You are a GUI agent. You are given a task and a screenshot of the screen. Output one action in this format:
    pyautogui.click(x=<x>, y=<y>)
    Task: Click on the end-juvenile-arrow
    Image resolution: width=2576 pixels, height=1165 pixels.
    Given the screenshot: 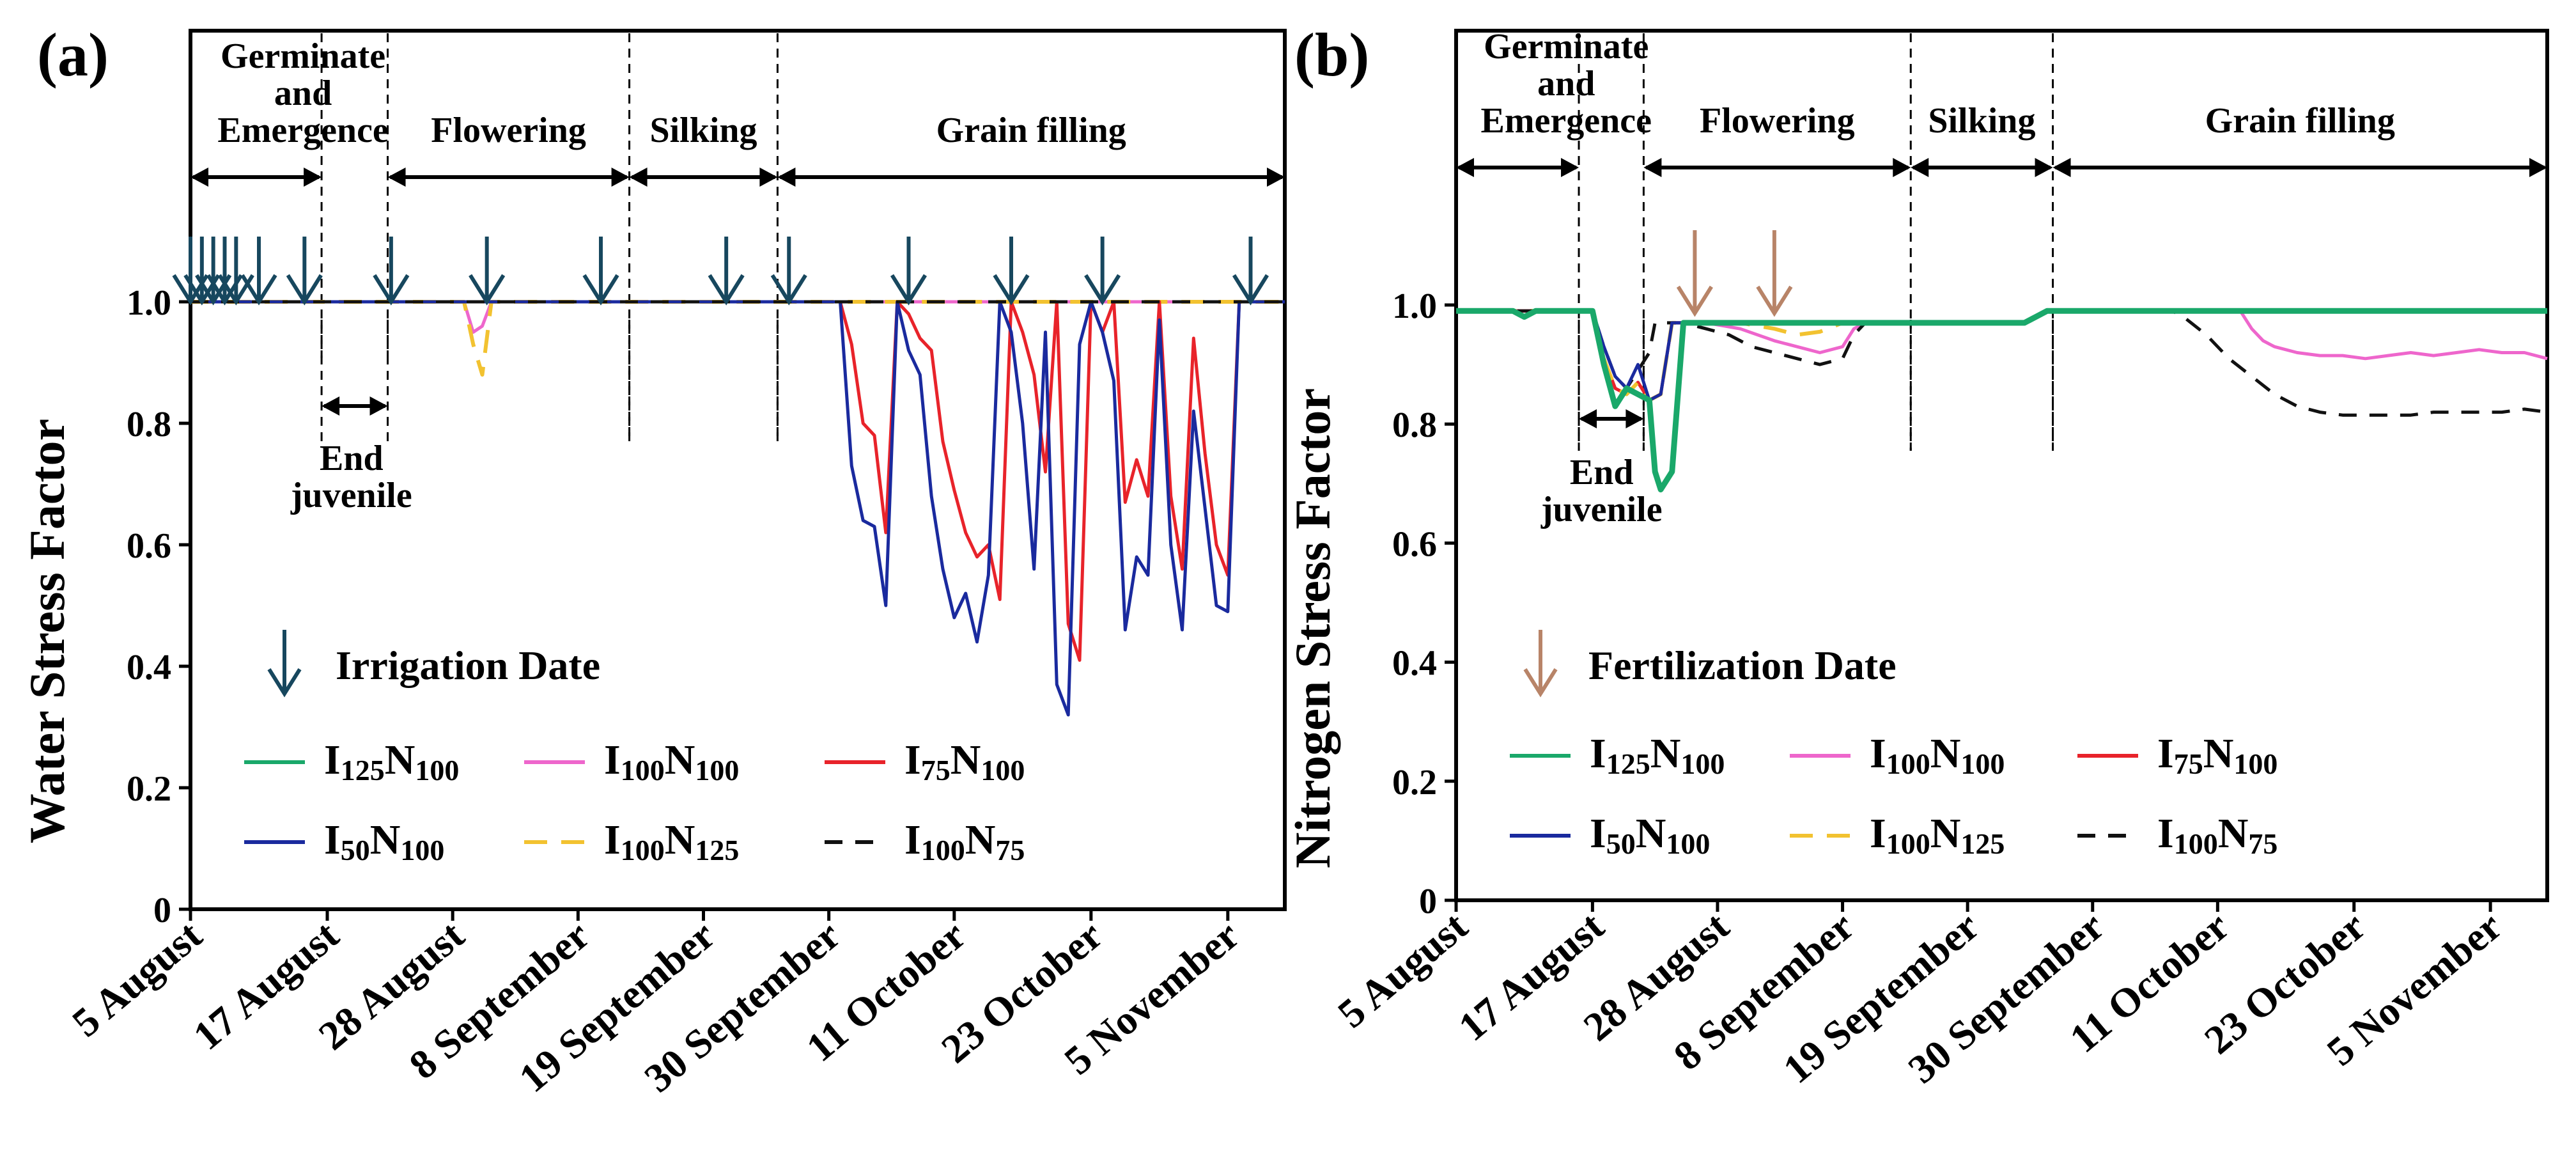 What is the action you would take?
    pyautogui.click(x=1611, y=418)
    